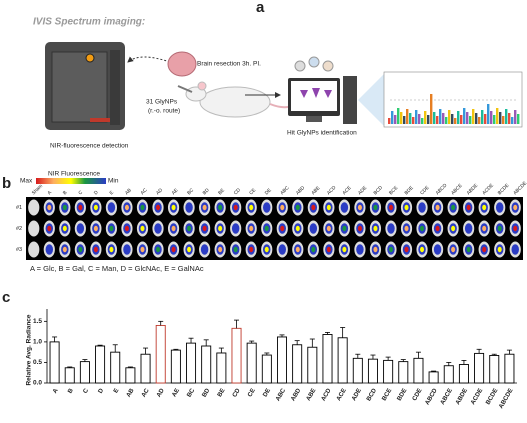 The height and width of the screenshot is (423, 527). Describe the element at coordinates (229, 64) in the screenshot. I see `resection-label: Brain resection 3h. PI.` at that location.